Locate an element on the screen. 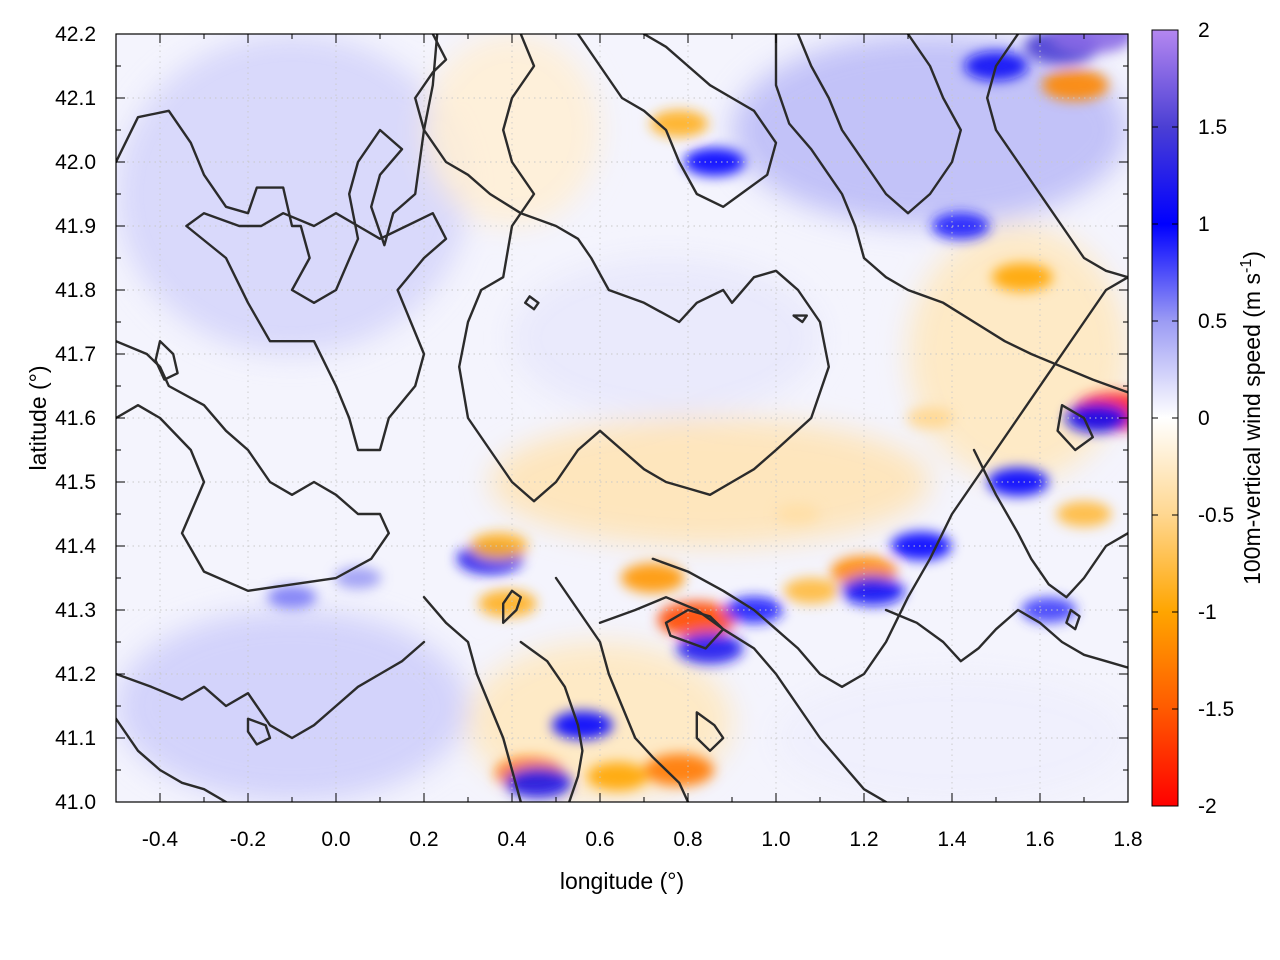 The width and height of the screenshot is (1280, 960). x-tick-label: 0.4 is located at coordinates (512, 839).